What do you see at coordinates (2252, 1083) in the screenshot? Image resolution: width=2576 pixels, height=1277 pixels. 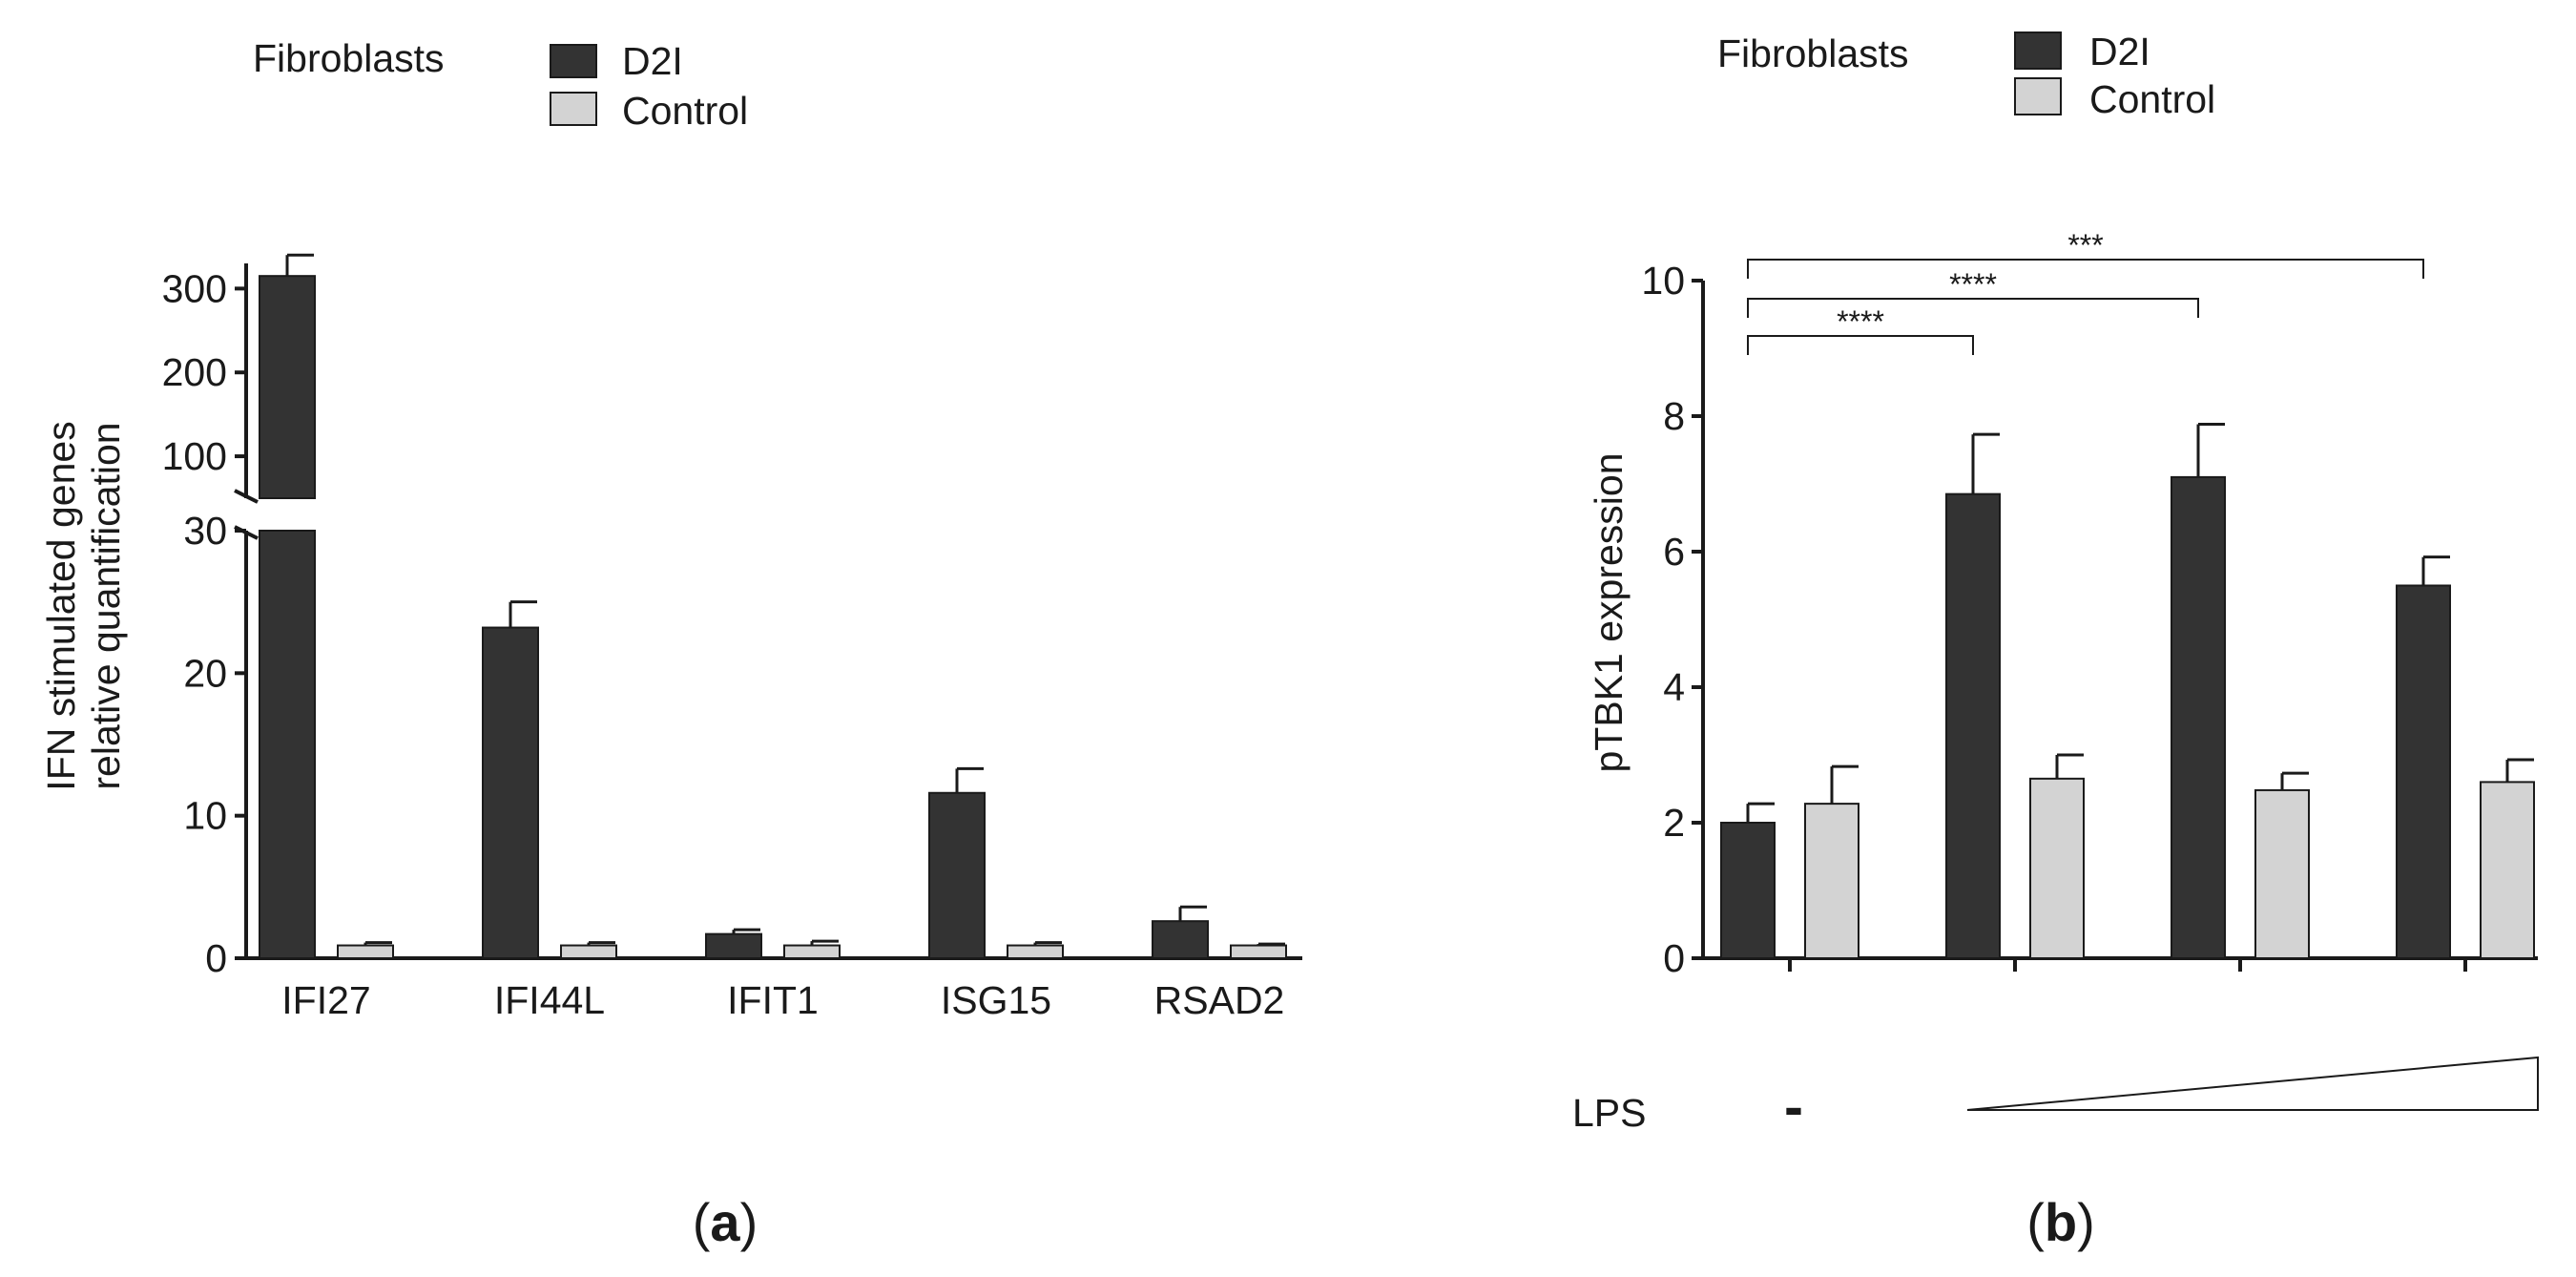 I see `lps-gradient-triangle` at bounding box center [2252, 1083].